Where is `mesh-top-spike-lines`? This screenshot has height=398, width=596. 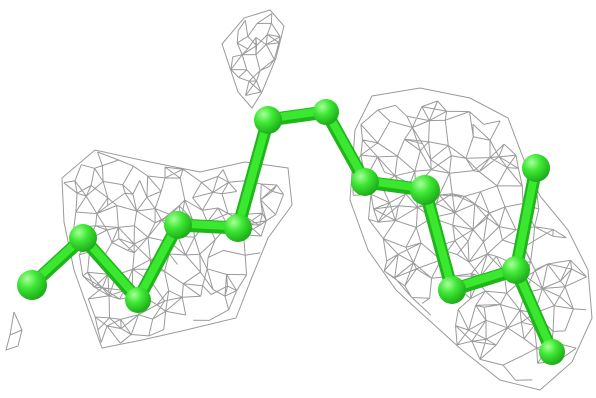
mesh-top-spike-lines is located at coordinates (253, 59).